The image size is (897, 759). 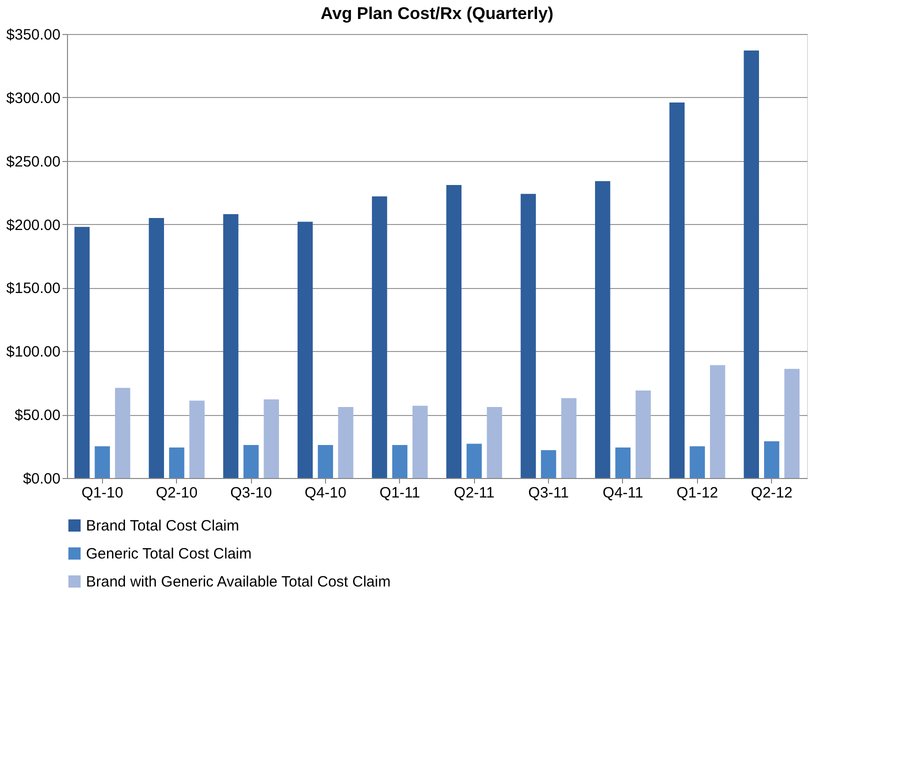 I want to click on x-tick-label: Q3-11, so click(x=548, y=493).